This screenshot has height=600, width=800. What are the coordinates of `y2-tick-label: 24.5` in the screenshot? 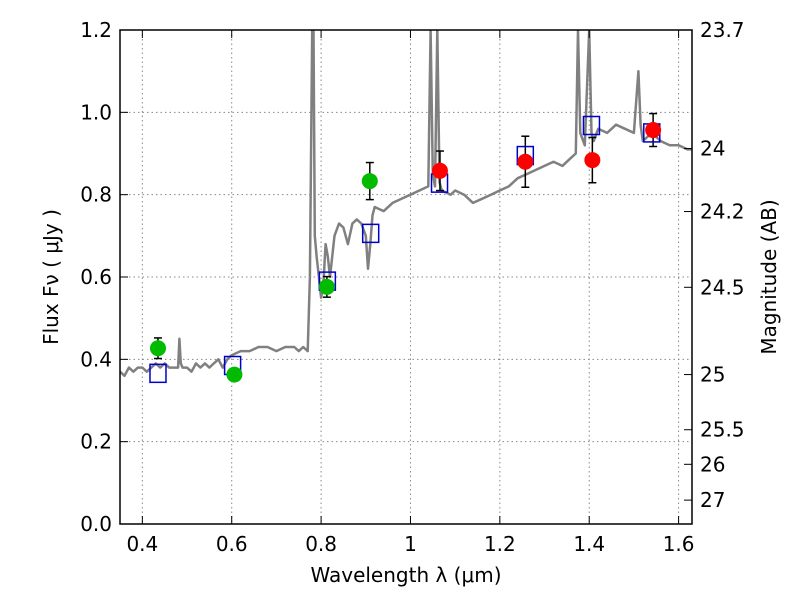 It's located at (722, 287).